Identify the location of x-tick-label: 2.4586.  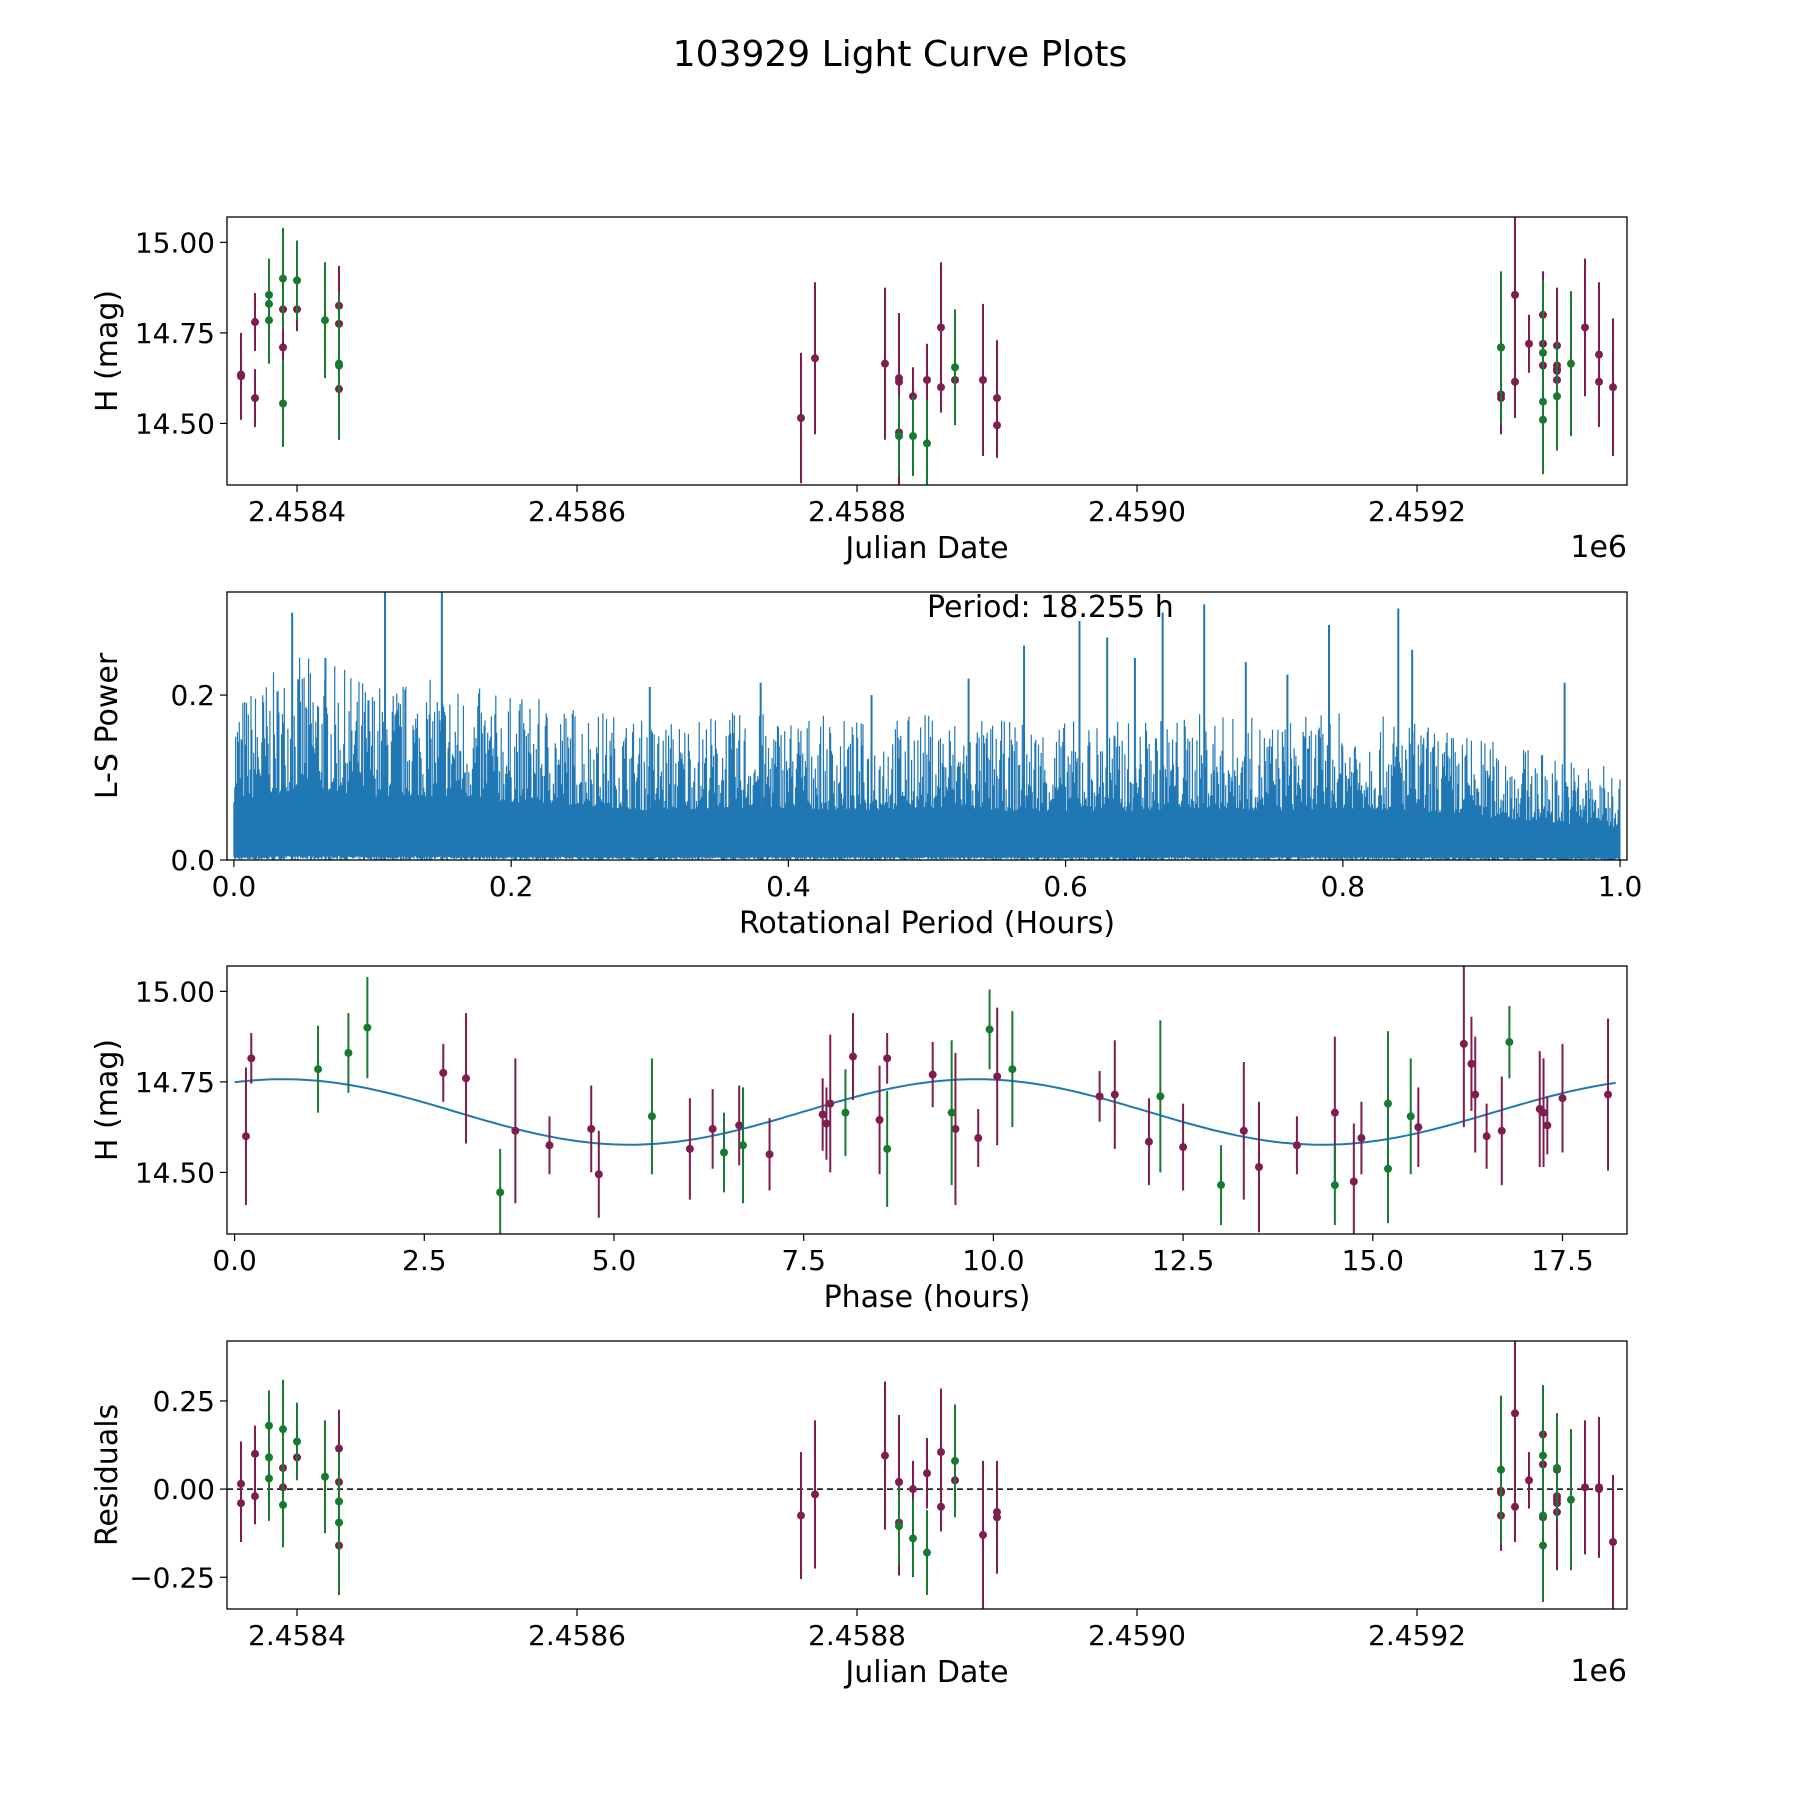
(577, 511).